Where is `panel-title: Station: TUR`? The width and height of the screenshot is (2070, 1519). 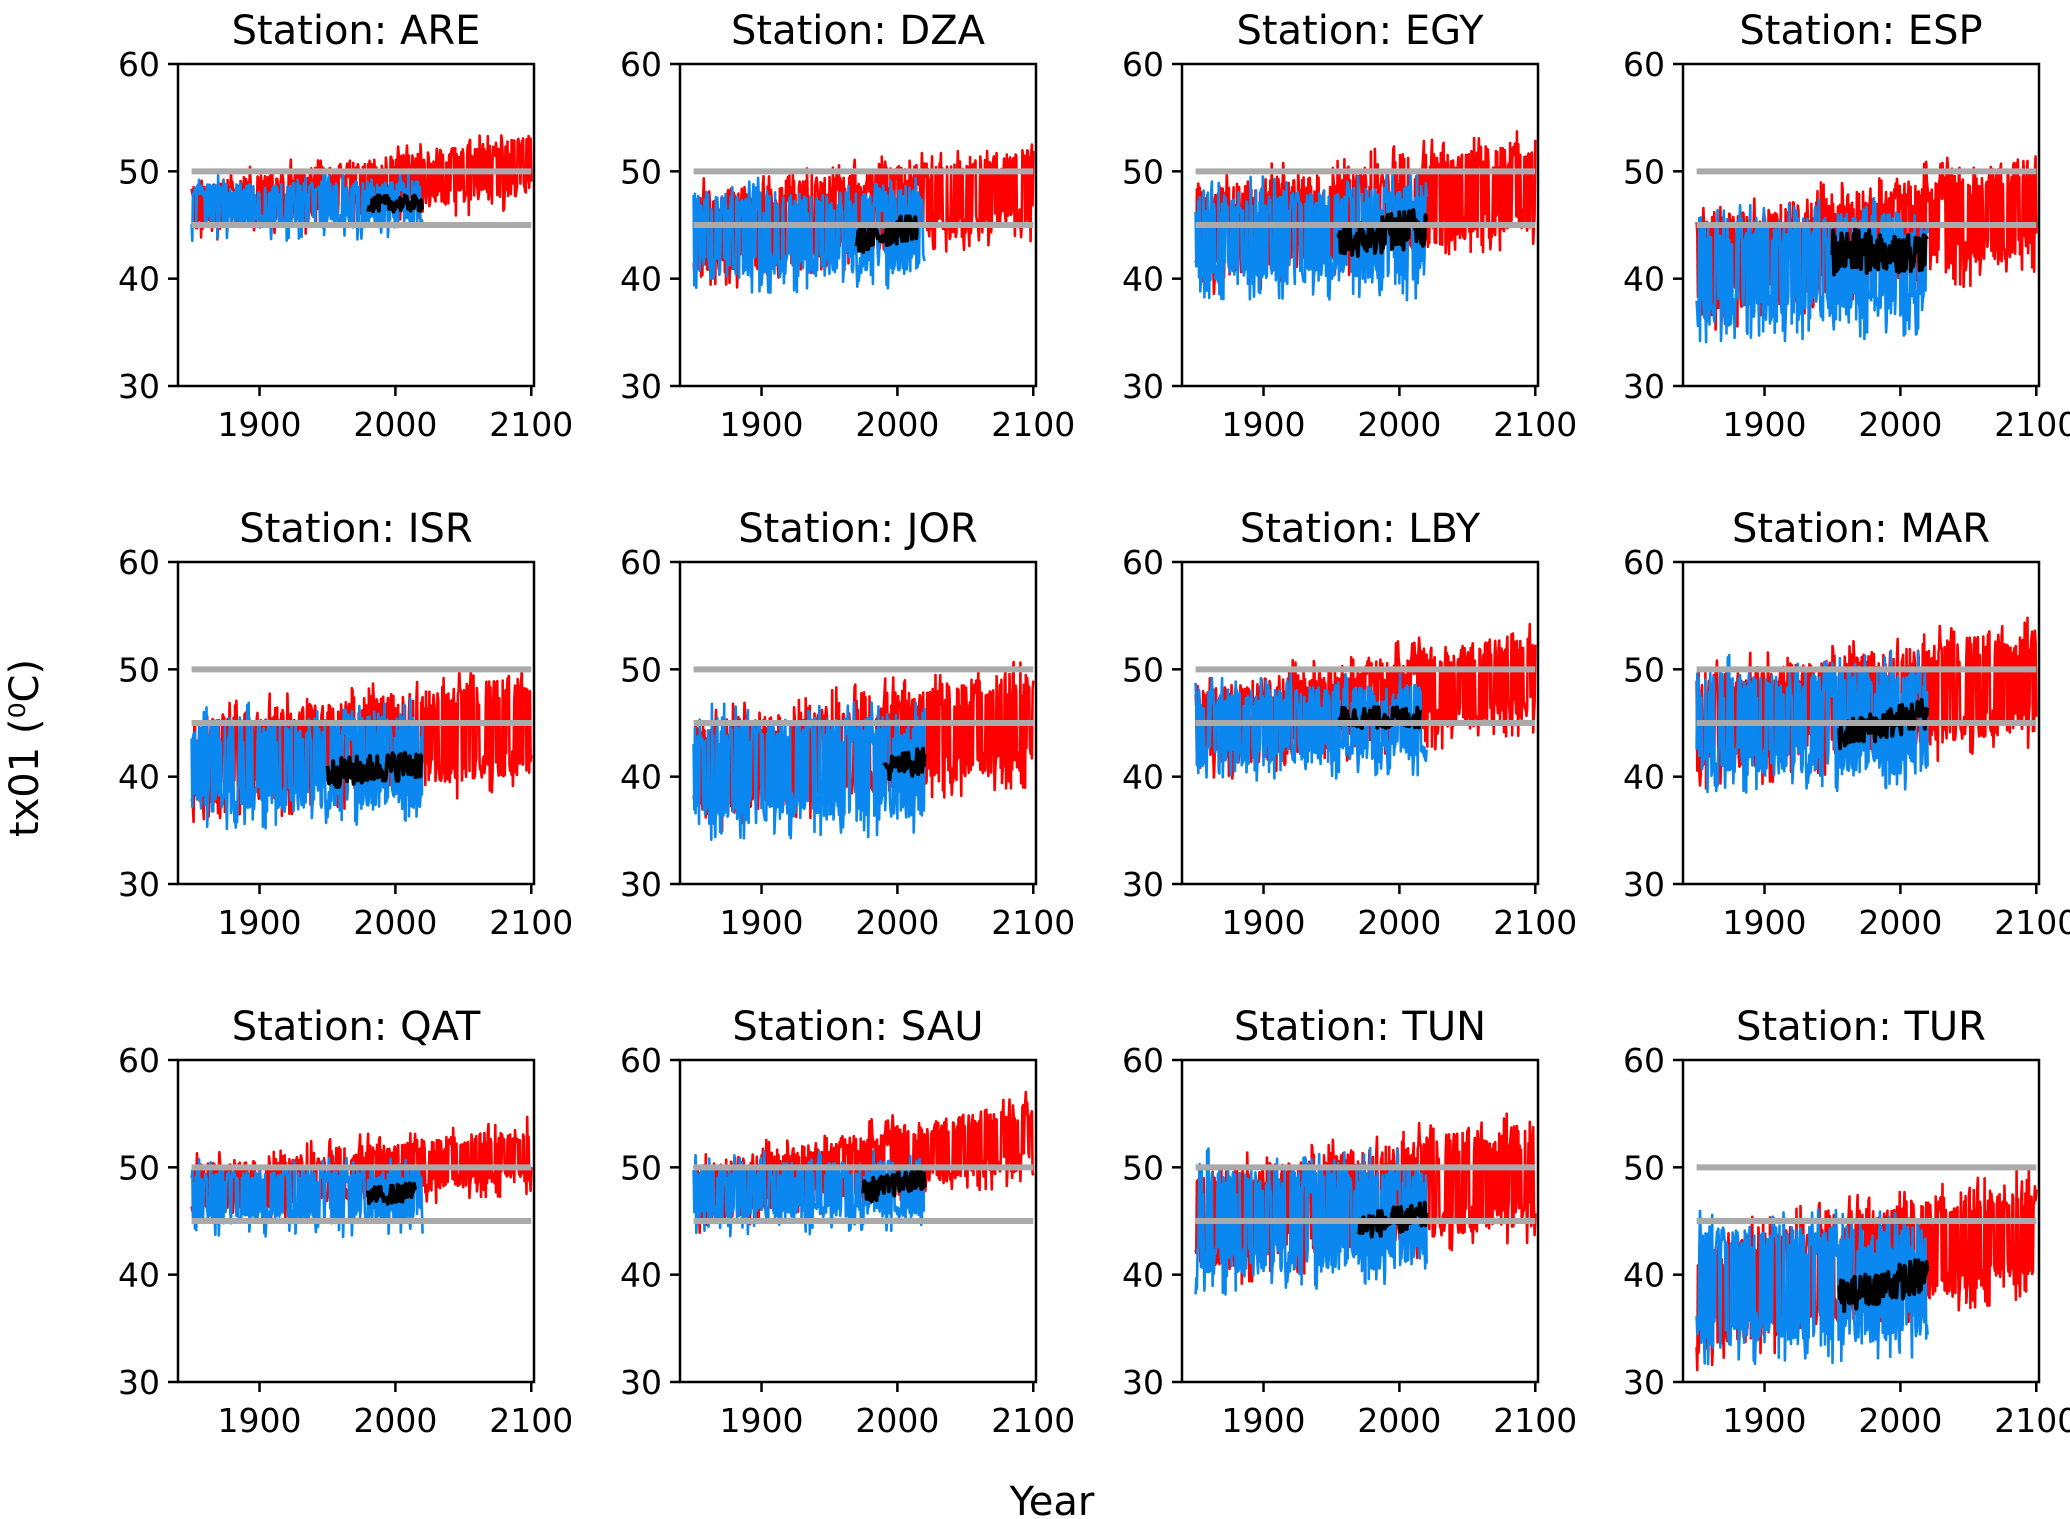 panel-title: Station: TUR is located at coordinates (1861, 1027).